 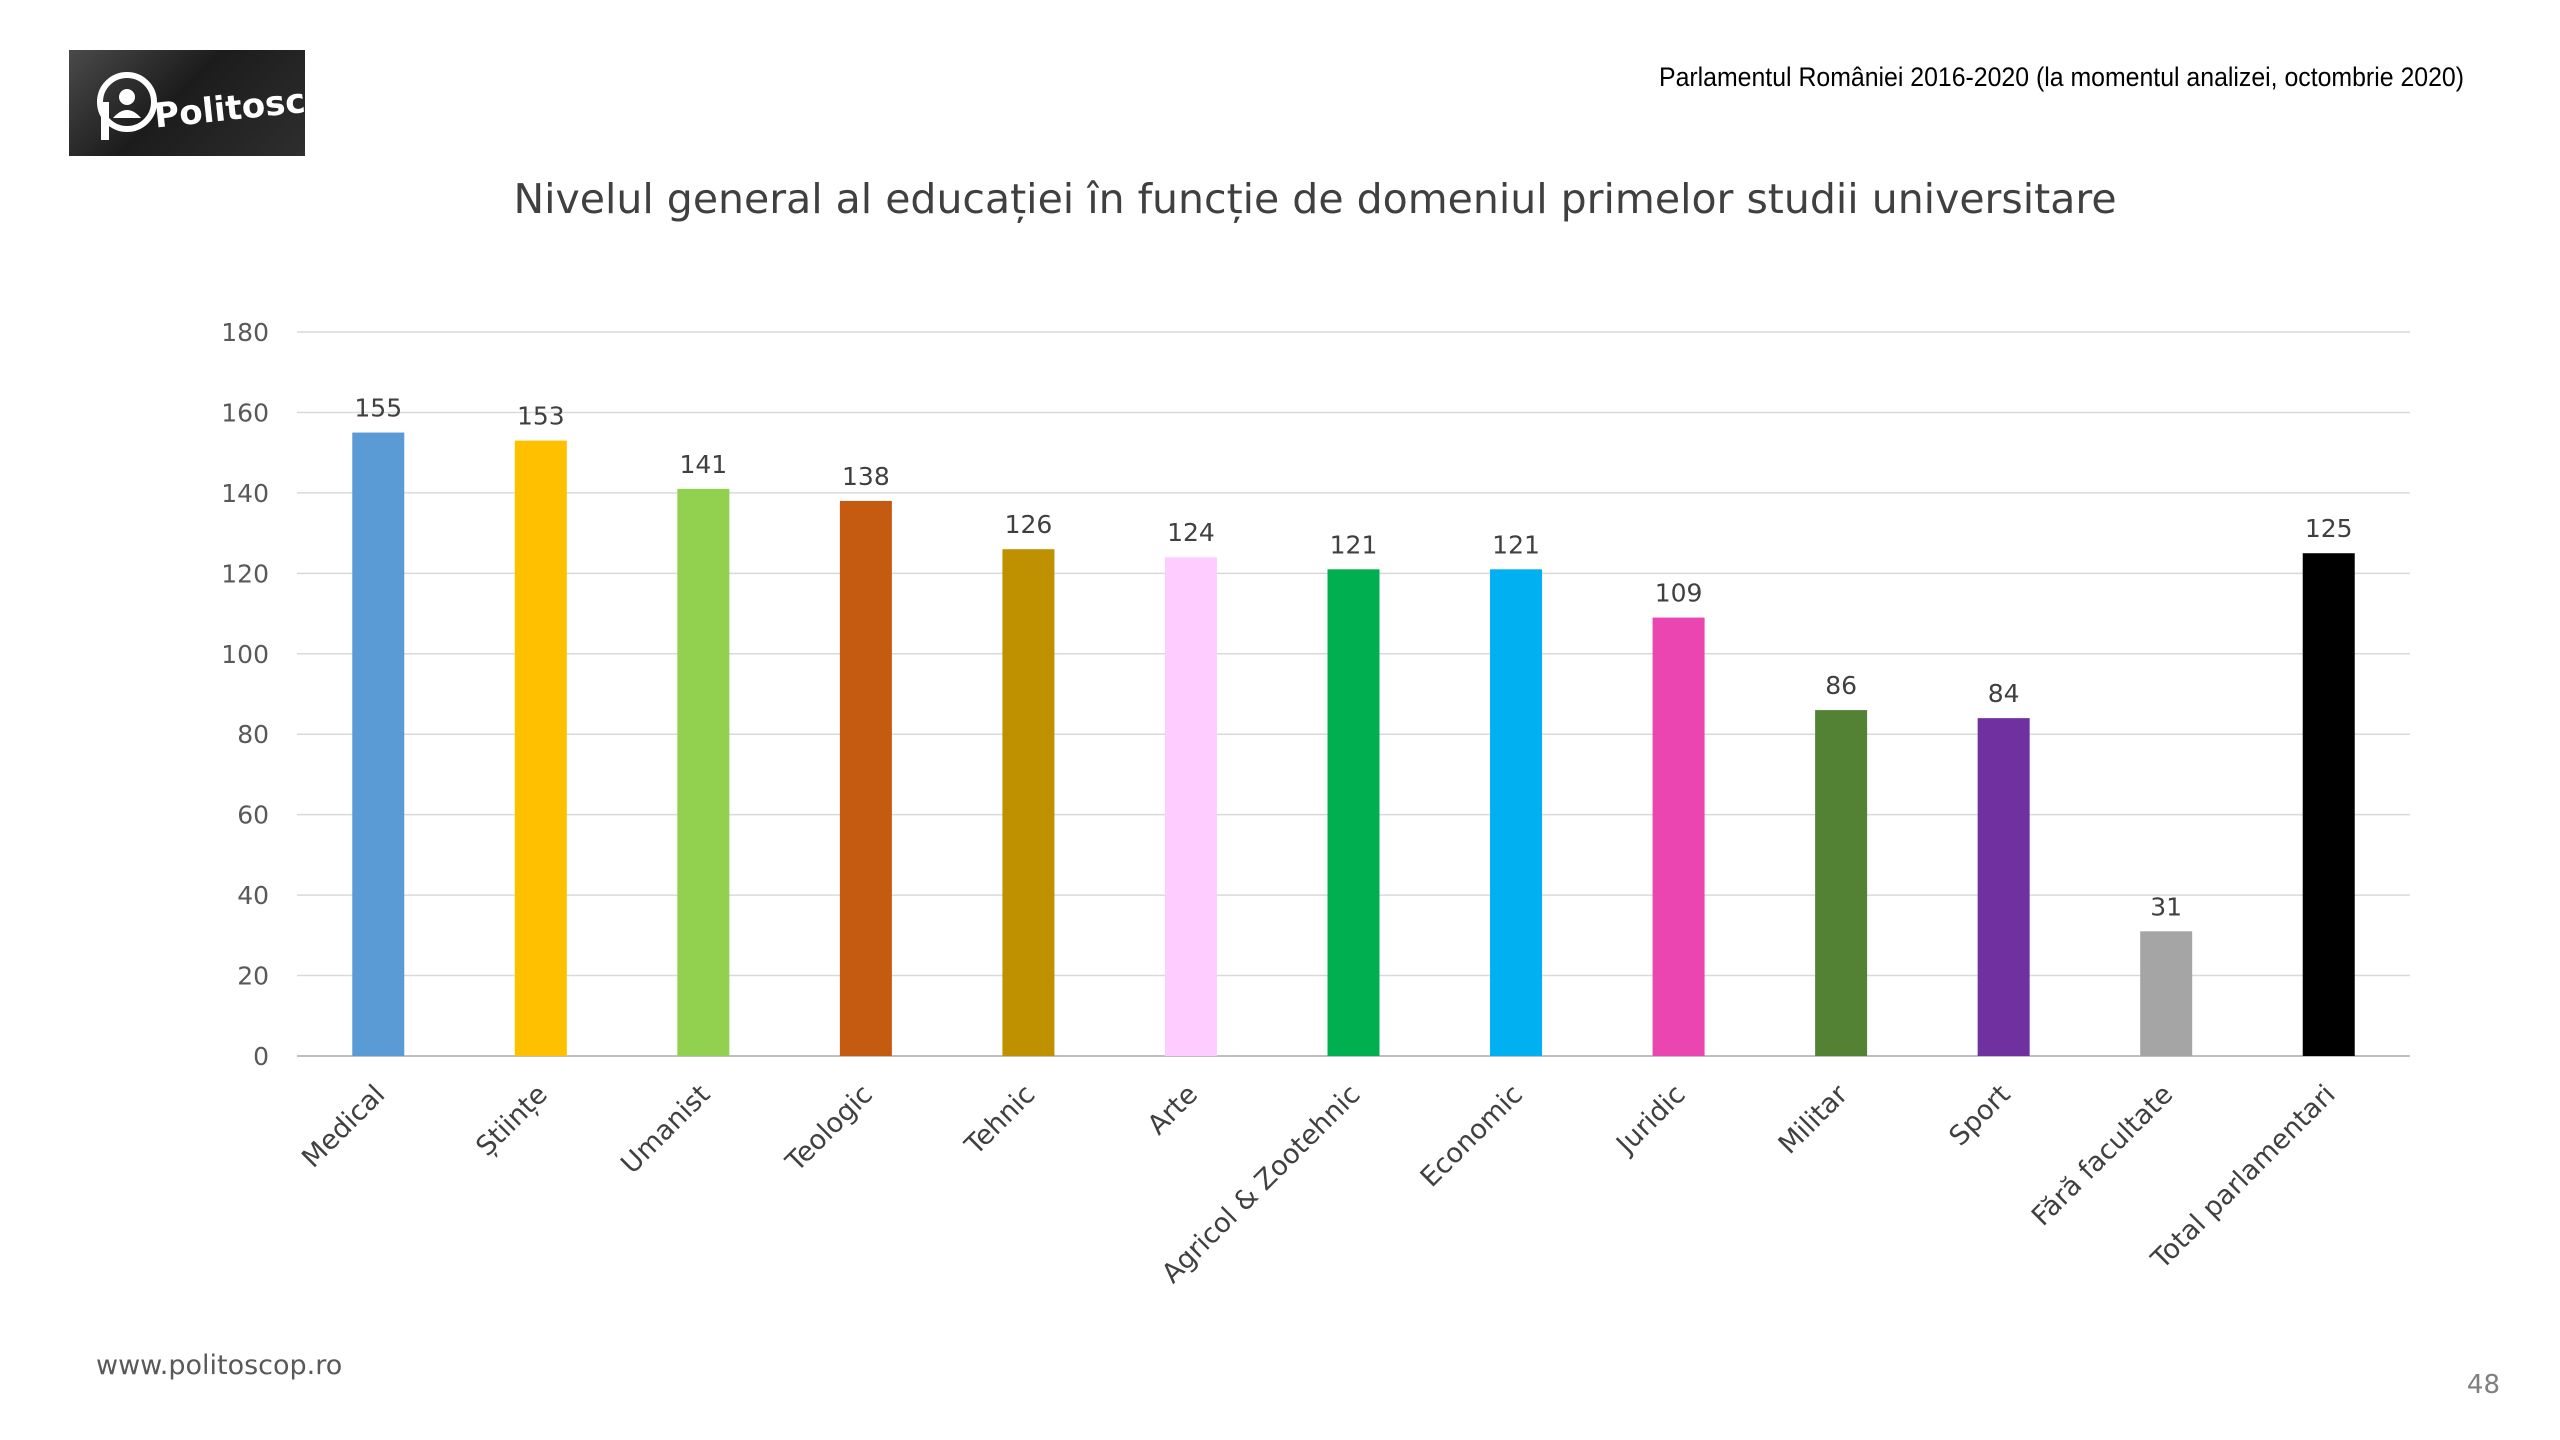 I want to click on x-tick-label: Tehnic, so click(x=1000, y=1120).